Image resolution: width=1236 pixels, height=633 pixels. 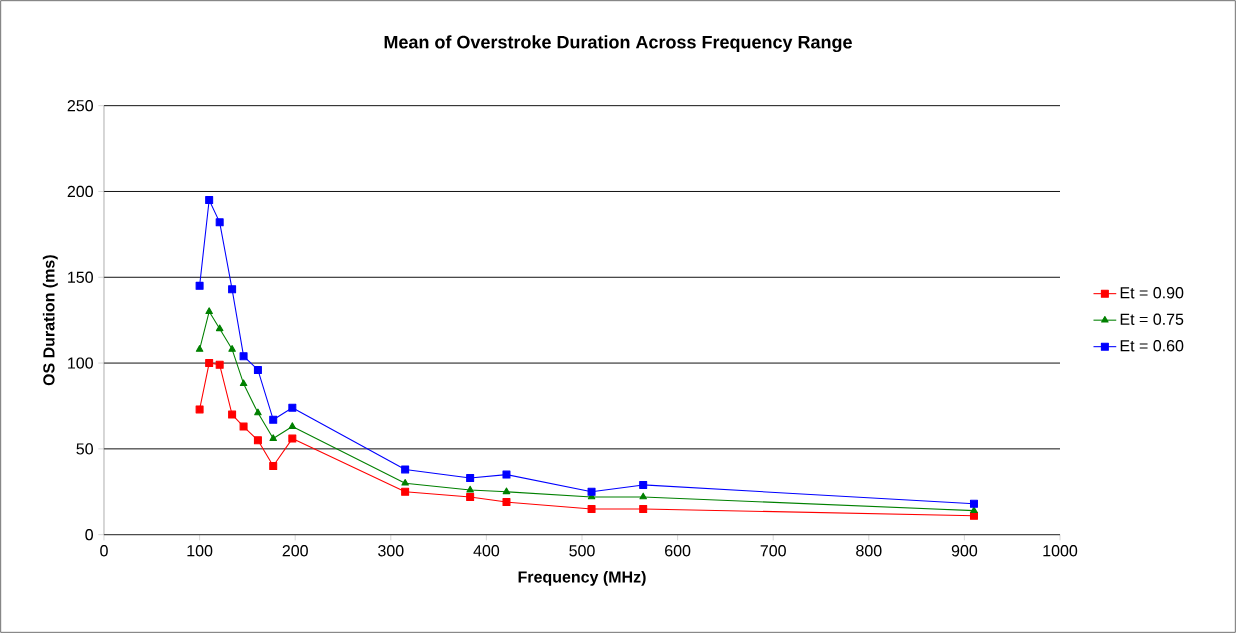 What do you see at coordinates (80, 191) in the screenshot?
I see `y-tick-label: 200` at bounding box center [80, 191].